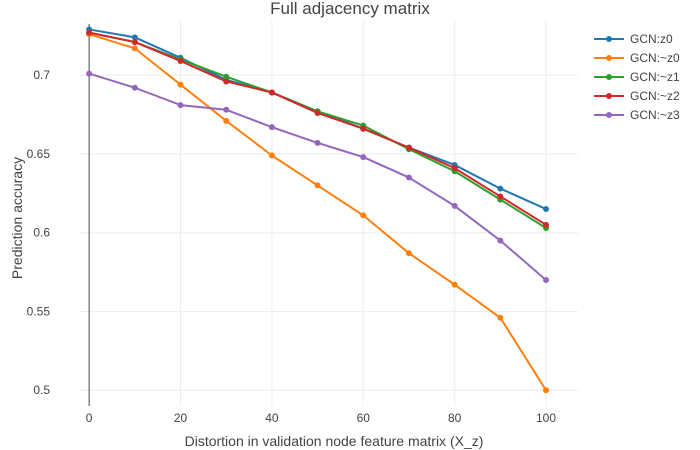 The image size is (700, 450). What do you see at coordinates (655, 58) in the screenshot?
I see `legend-label: GCN:~z0` at bounding box center [655, 58].